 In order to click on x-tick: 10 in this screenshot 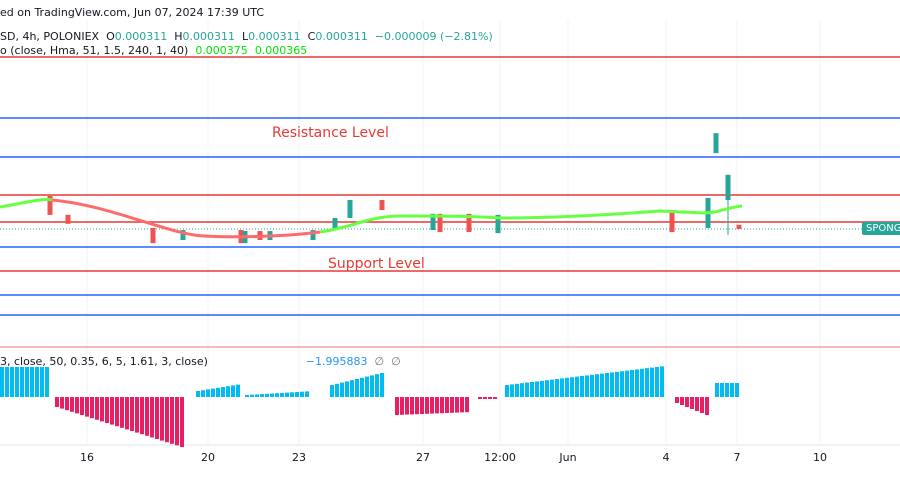, I will do `click(820, 457)`.